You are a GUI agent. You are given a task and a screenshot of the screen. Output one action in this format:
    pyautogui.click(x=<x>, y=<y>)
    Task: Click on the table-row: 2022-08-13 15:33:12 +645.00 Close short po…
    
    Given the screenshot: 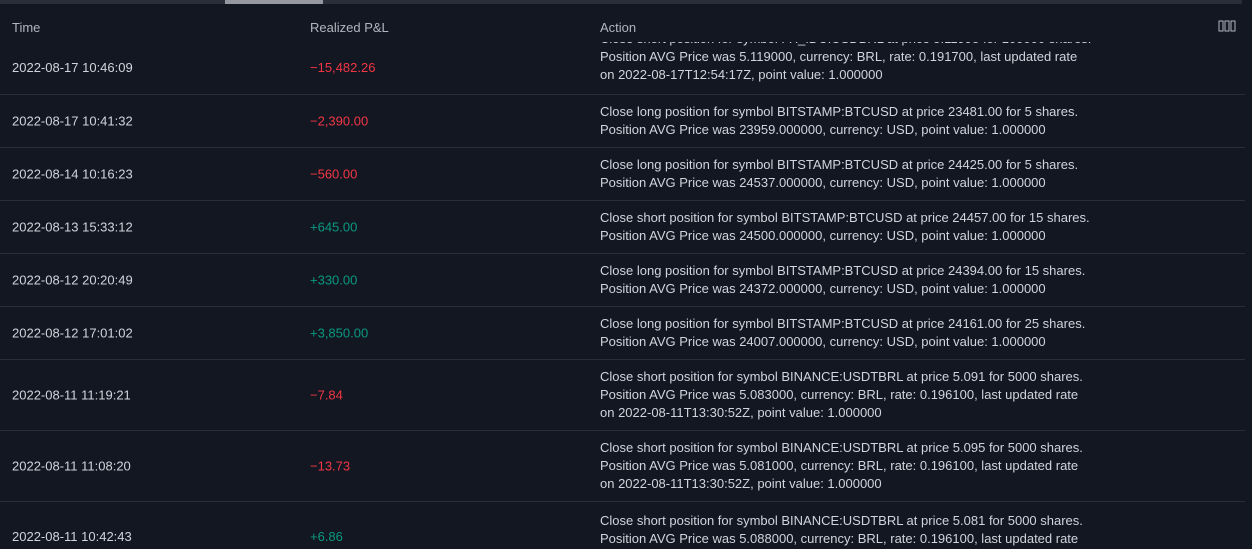 What is the action you would take?
    pyautogui.click(x=626, y=227)
    